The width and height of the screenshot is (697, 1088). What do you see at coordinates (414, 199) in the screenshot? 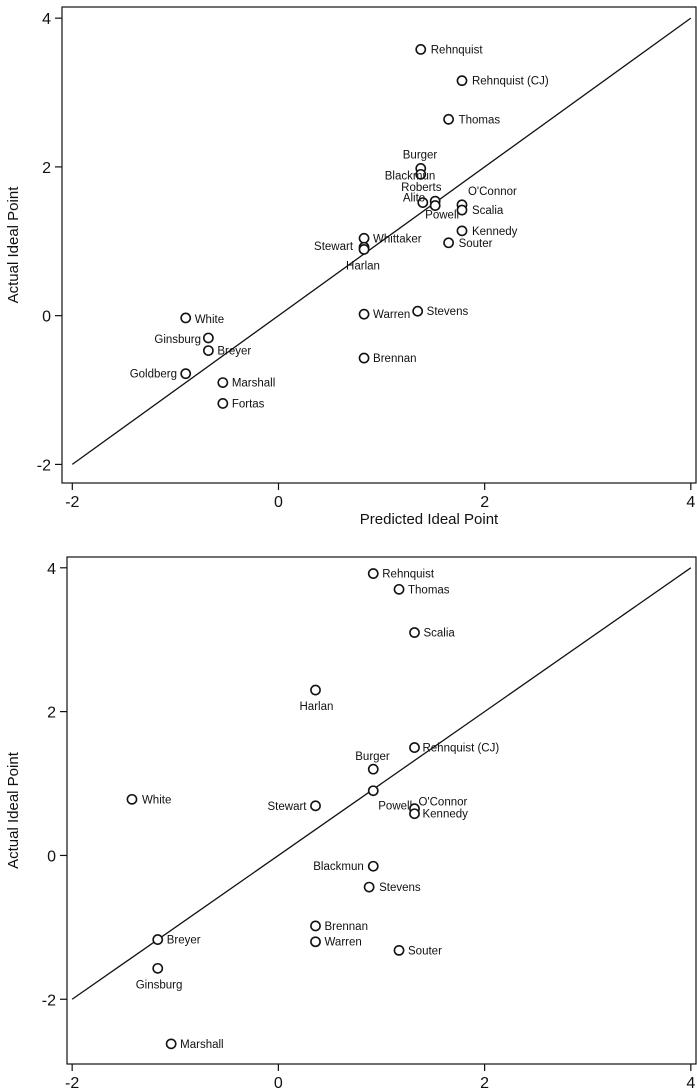
I see `point-label: Alito` at bounding box center [414, 199].